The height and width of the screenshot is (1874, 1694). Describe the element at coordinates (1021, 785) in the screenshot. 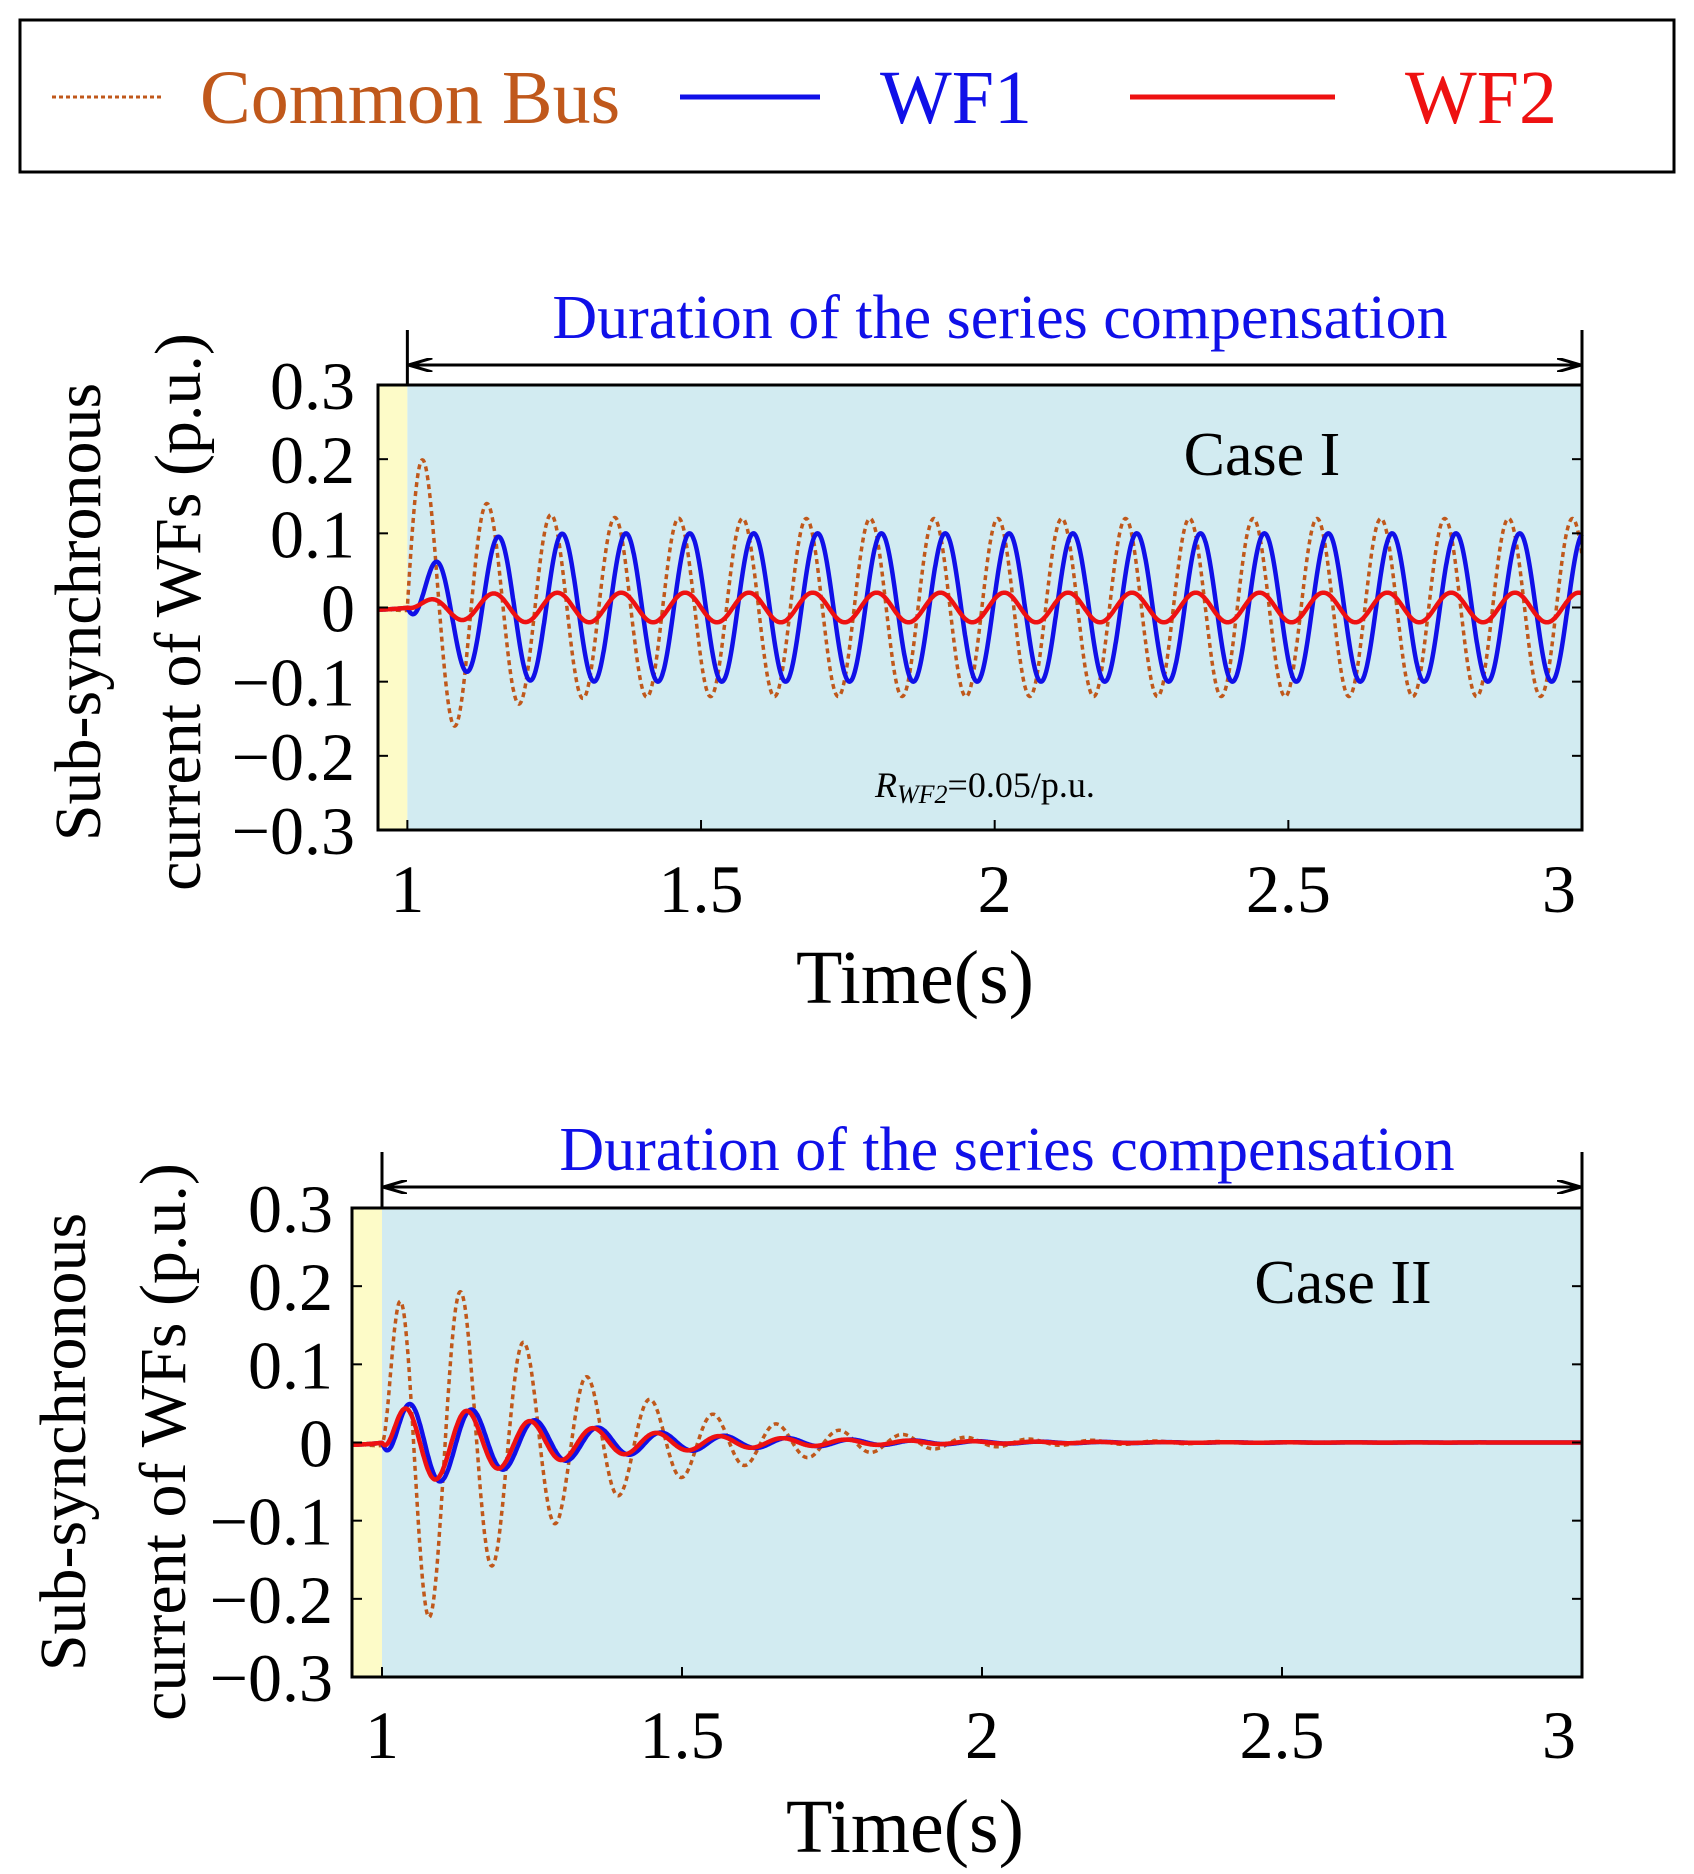

I see `resistance-note-value: =0.05/p.u.` at that location.